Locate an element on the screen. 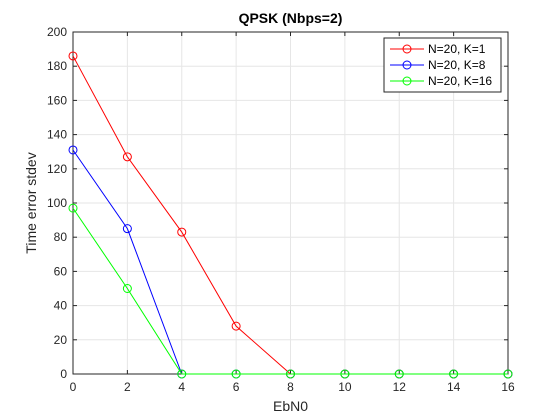 Image resolution: width=560 pixels, height=420 pixels. x-tick-label: 0 is located at coordinates (73, 387).